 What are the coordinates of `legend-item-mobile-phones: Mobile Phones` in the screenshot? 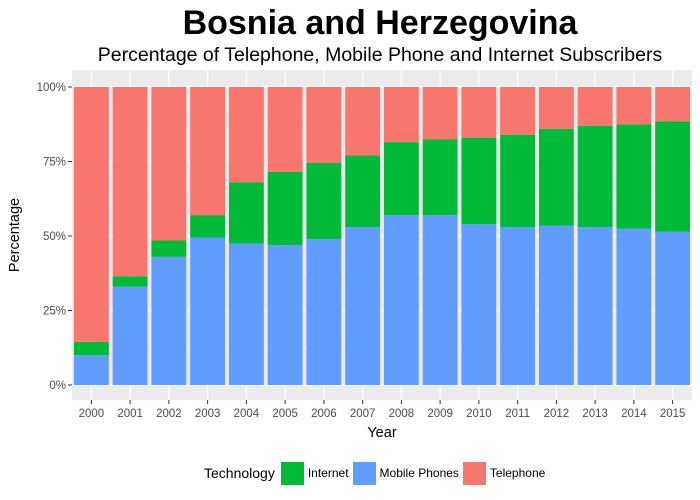 It's located at (405, 473).